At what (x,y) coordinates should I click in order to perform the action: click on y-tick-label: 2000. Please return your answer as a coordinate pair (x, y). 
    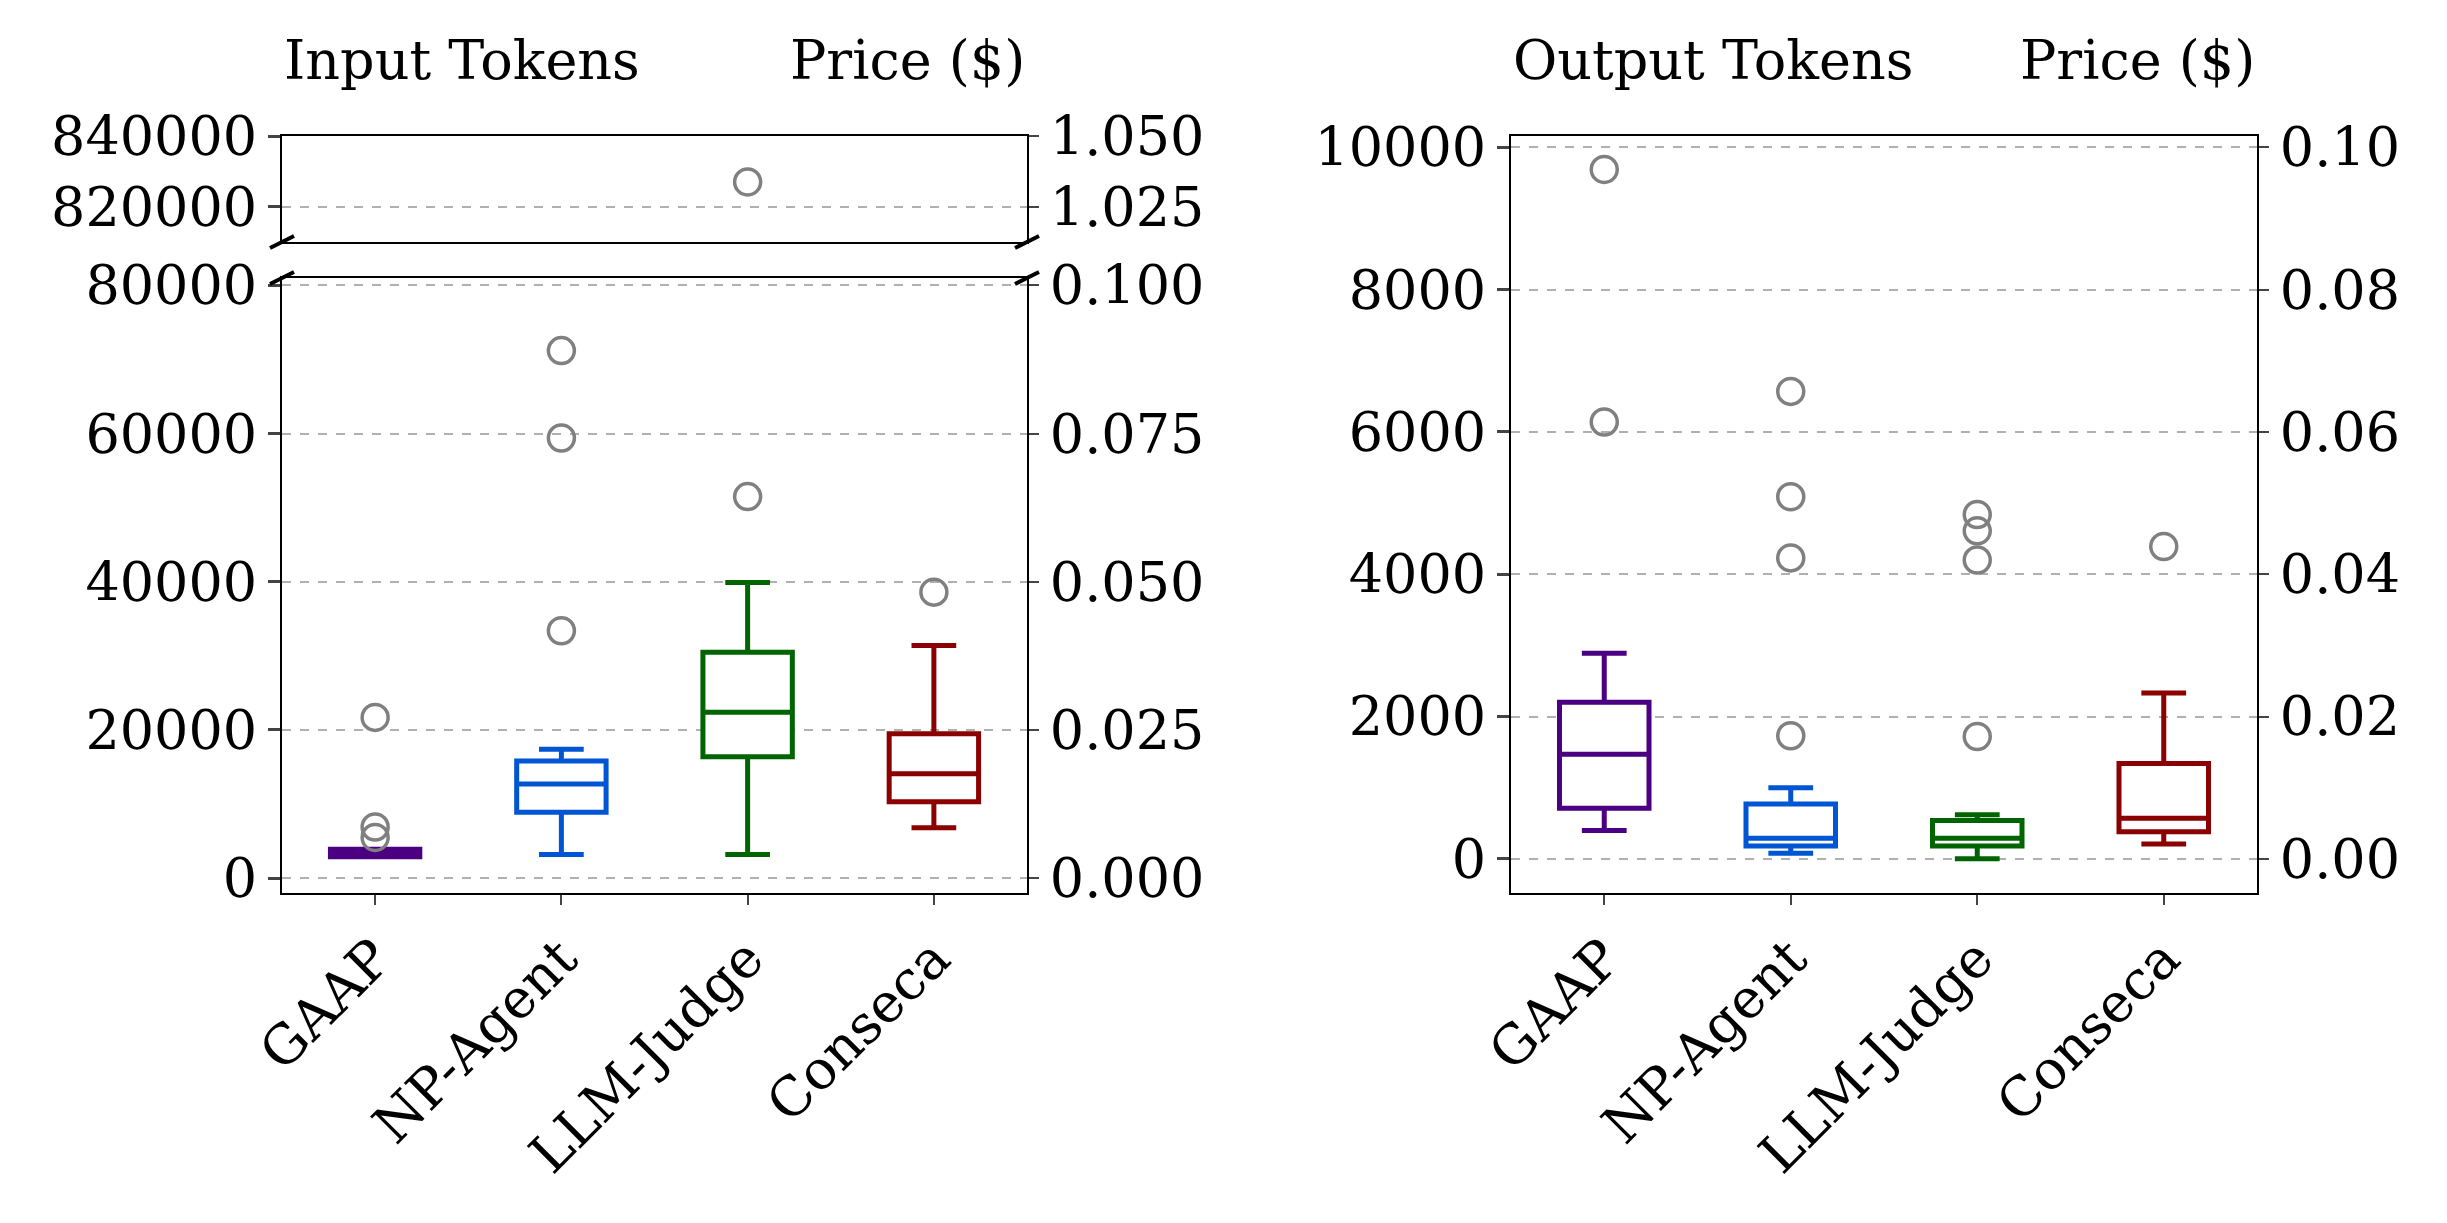
    Looking at the image, I should click on (1417, 717).